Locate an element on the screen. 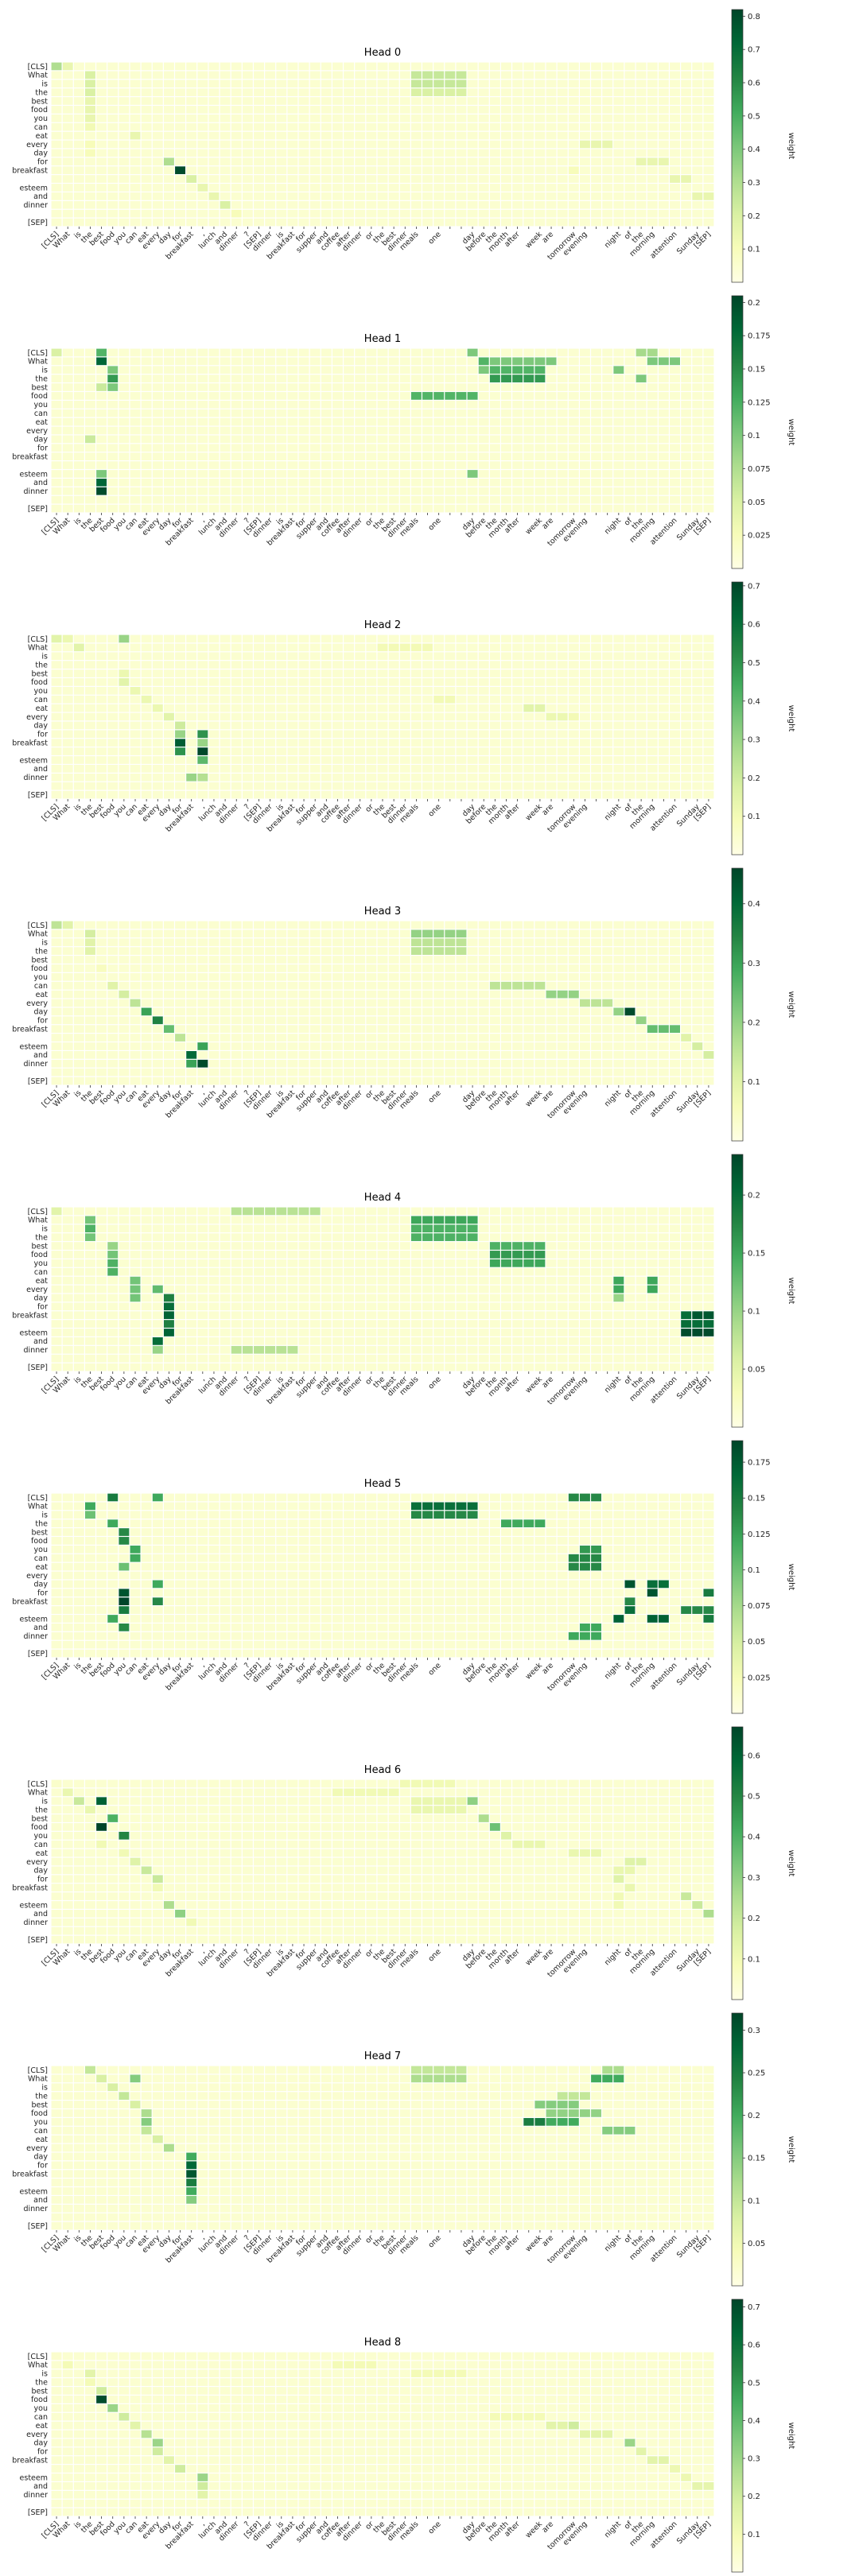  y-tick-label: the is located at coordinates (41, 93).